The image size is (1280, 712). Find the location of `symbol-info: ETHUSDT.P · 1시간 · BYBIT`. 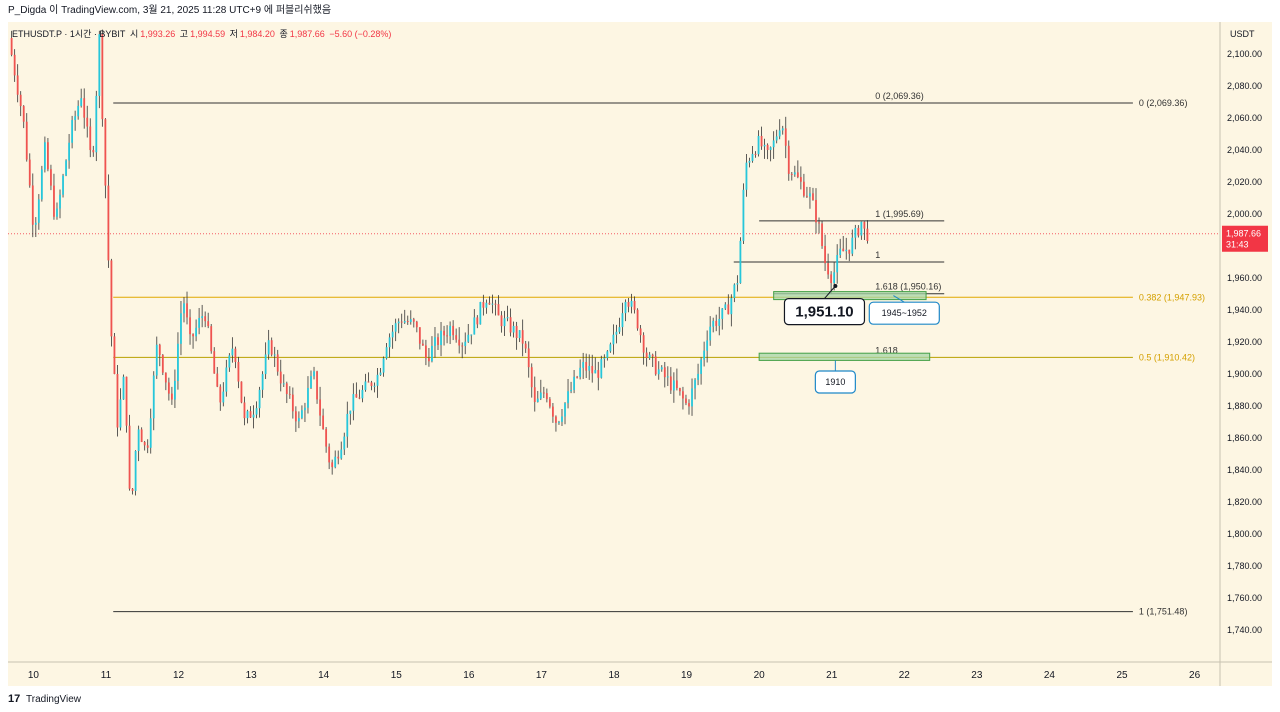

symbol-info: ETHUSDT.P · 1시간 · BYBIT is located at coordinates (69, 34).